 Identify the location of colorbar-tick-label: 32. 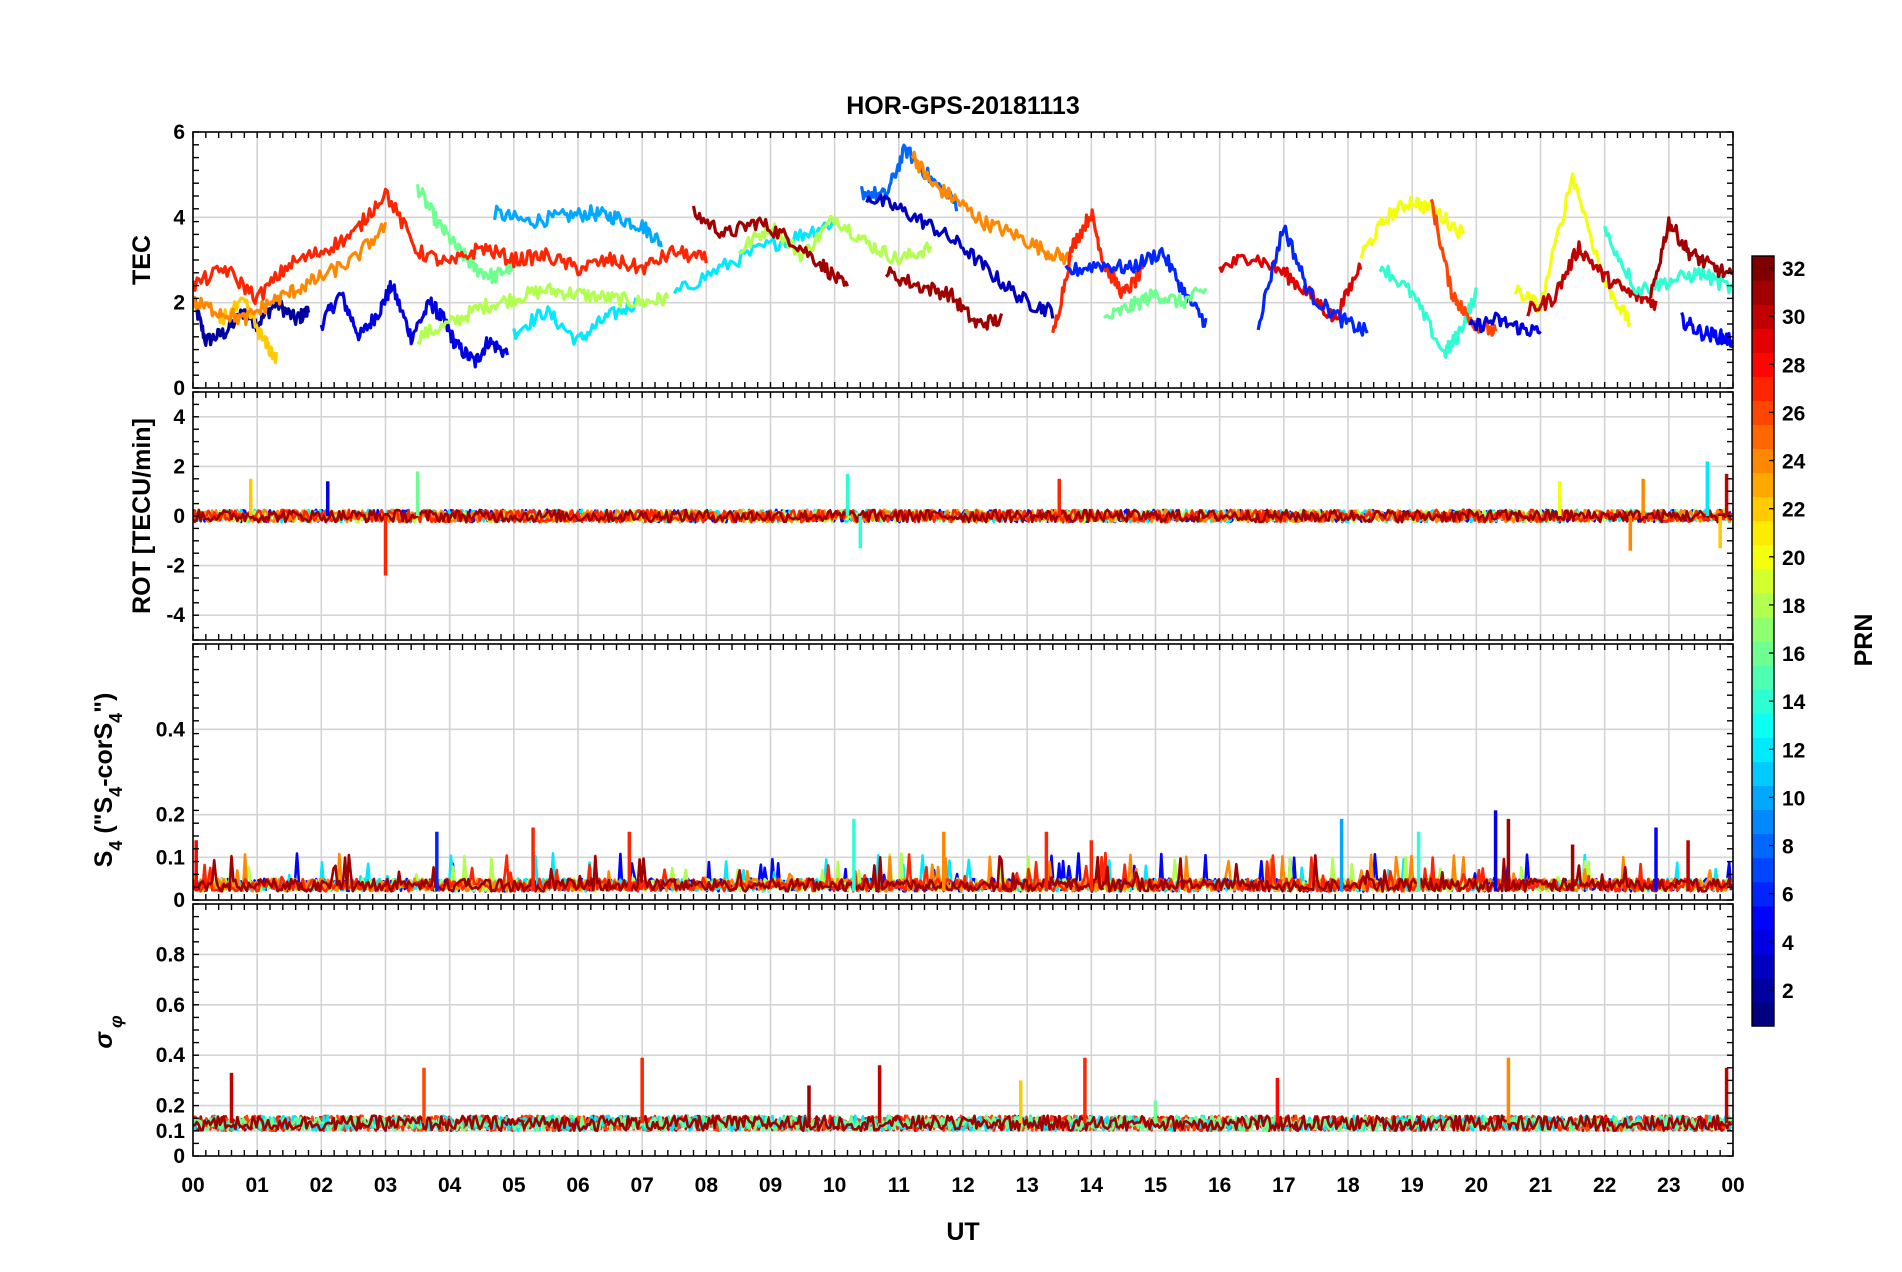
(1793, 269).